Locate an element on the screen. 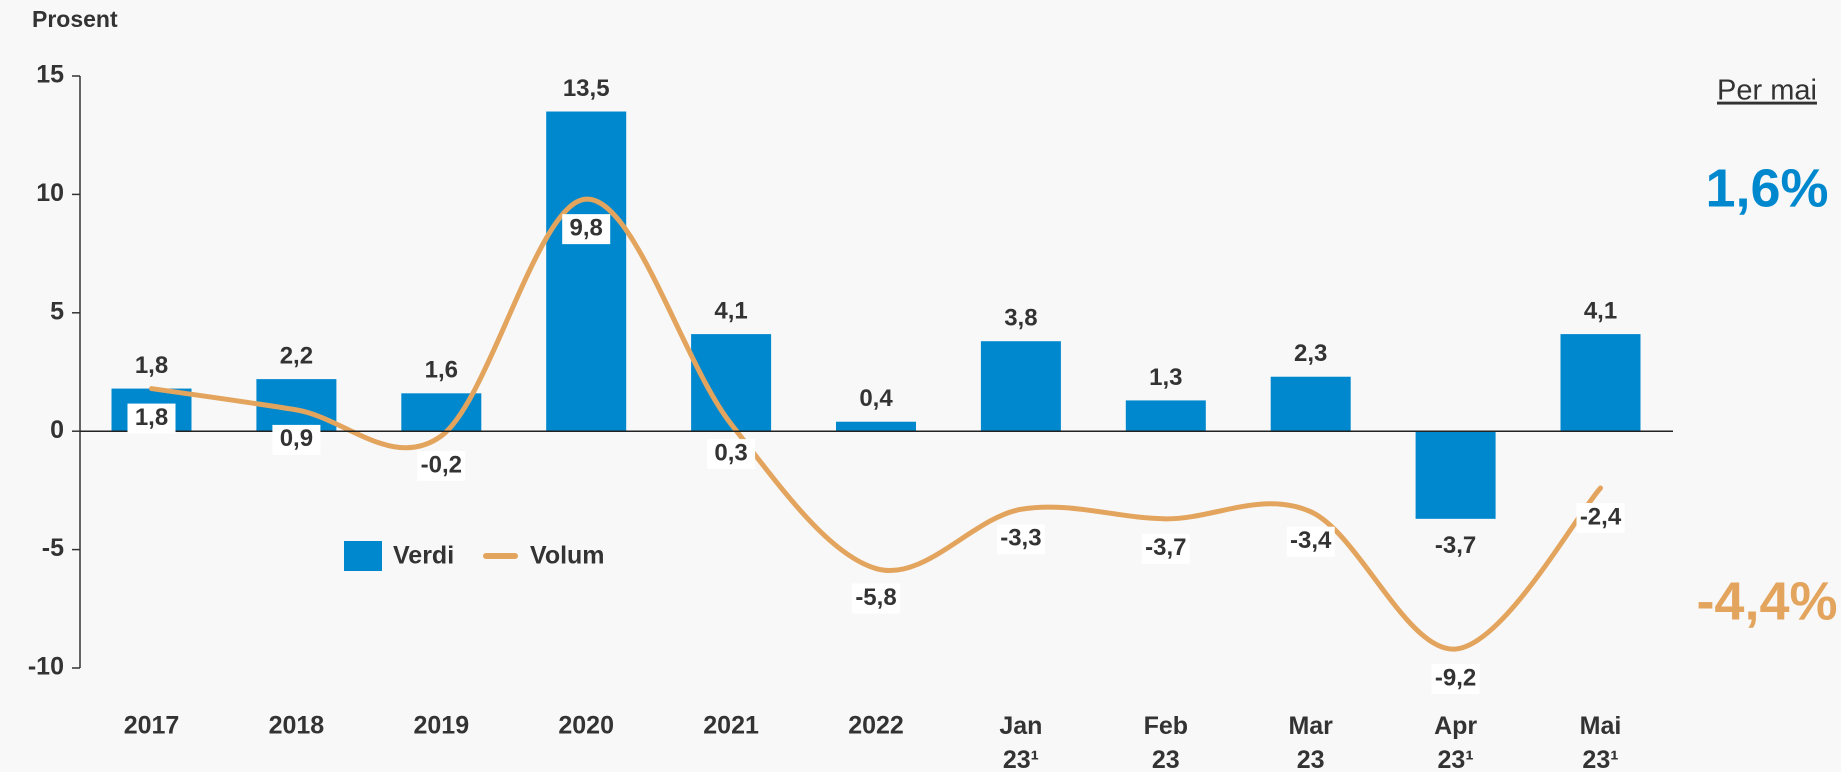 The height and width of the screenshot is (772, 1841). value-label-group: 0,3 is located at coordinates (731, 454).